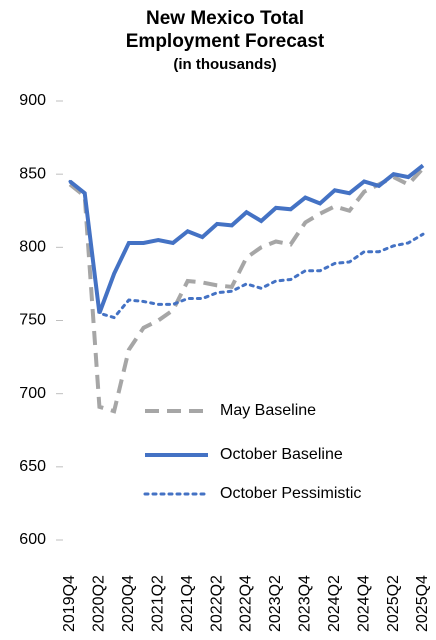 The width and height of the screenshot is (436, 640). Describe the element at coordinates (225, 41) in the screenshot. I see `chart-title: Employment Forecast` at that location.